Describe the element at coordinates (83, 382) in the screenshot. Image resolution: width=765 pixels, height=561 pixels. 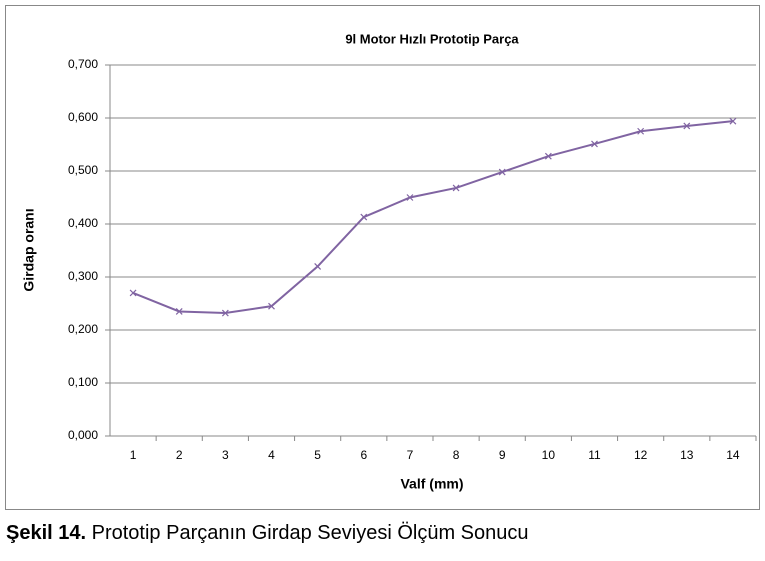
I see `y-tick-label: 0,100` at that location.